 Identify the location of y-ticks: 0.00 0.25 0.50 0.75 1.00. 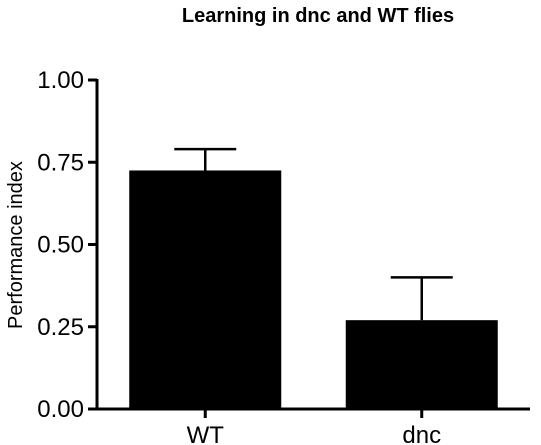
(67, 245).